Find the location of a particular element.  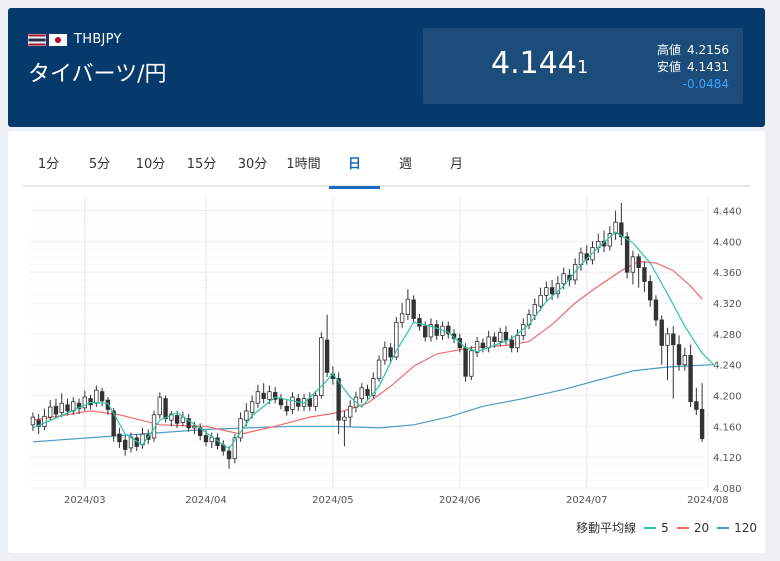

pair-code: THBJPY is located at coordinates (98, 39).